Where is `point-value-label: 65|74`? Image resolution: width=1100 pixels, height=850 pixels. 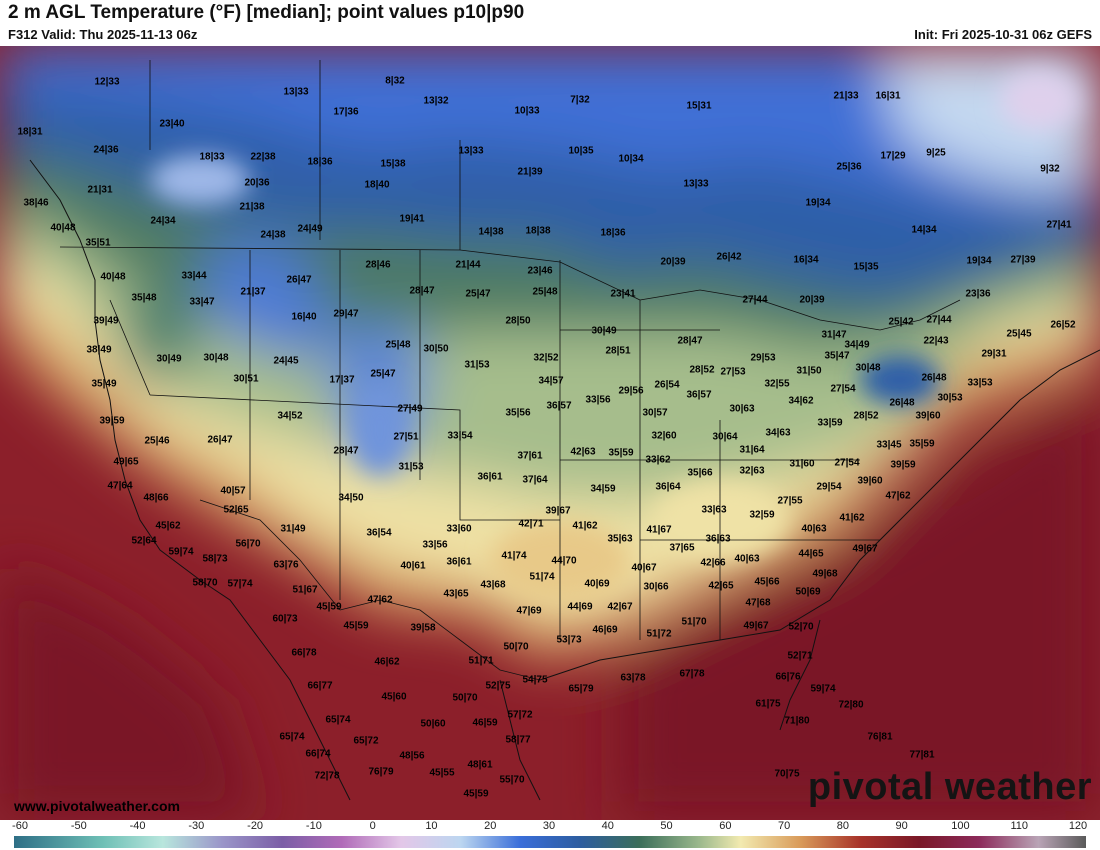 point-value-label: 65|74 is located at coordinates (337, 720).